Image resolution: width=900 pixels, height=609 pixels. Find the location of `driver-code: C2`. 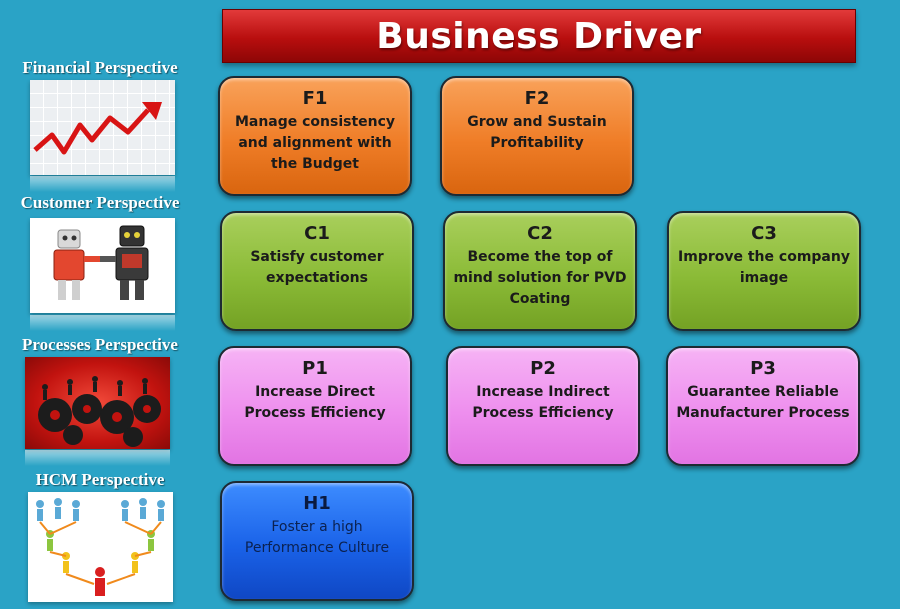

driver-code: C2 is located at coordinates (540, 233).